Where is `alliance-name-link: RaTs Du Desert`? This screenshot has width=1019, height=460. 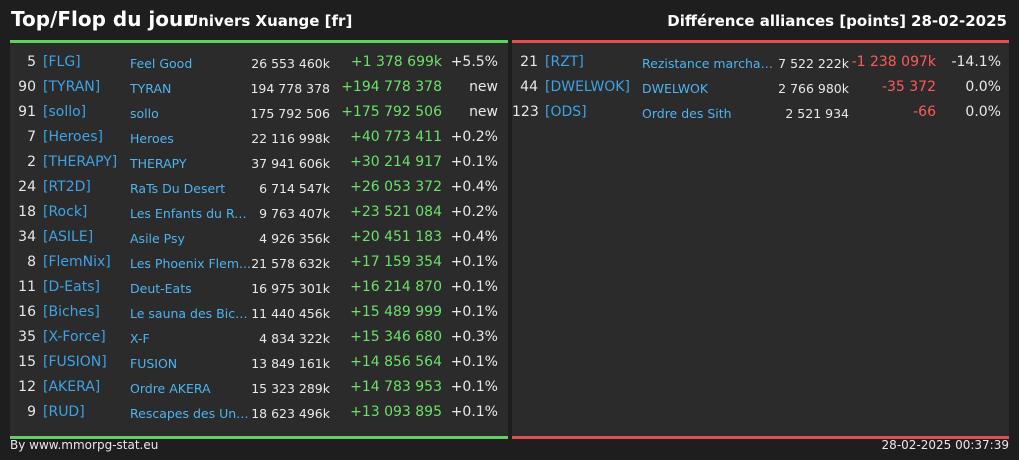
alliance-name-link: RaTs Du Desert is located at coordinates (178, 188).